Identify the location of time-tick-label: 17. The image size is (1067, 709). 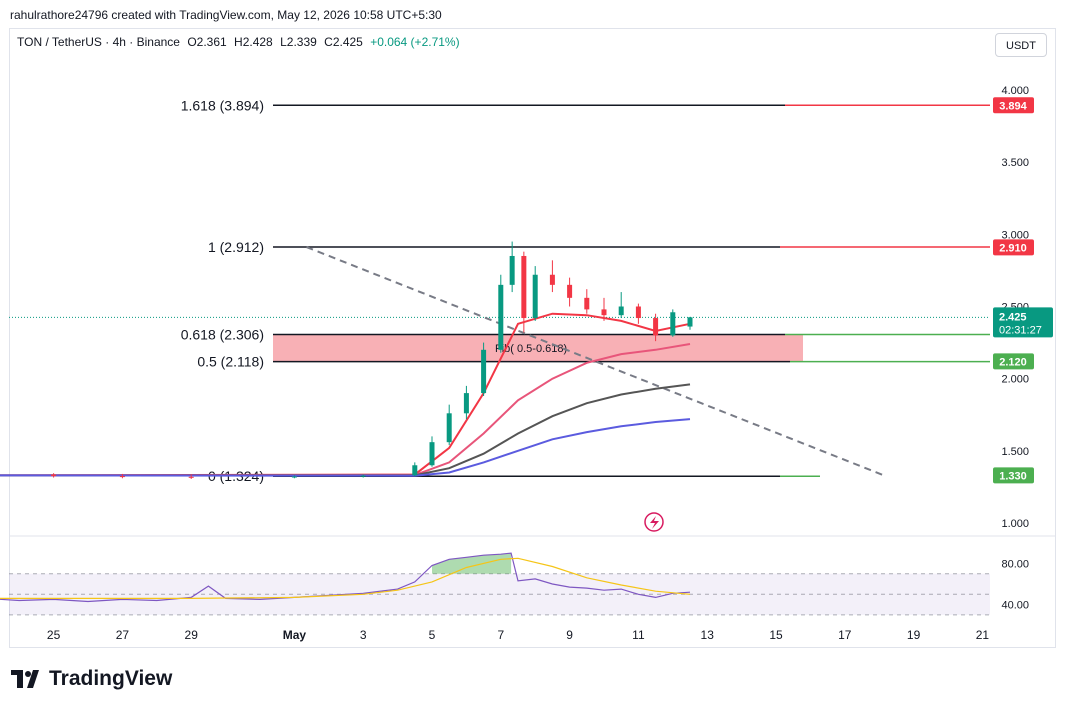
(845, 635).